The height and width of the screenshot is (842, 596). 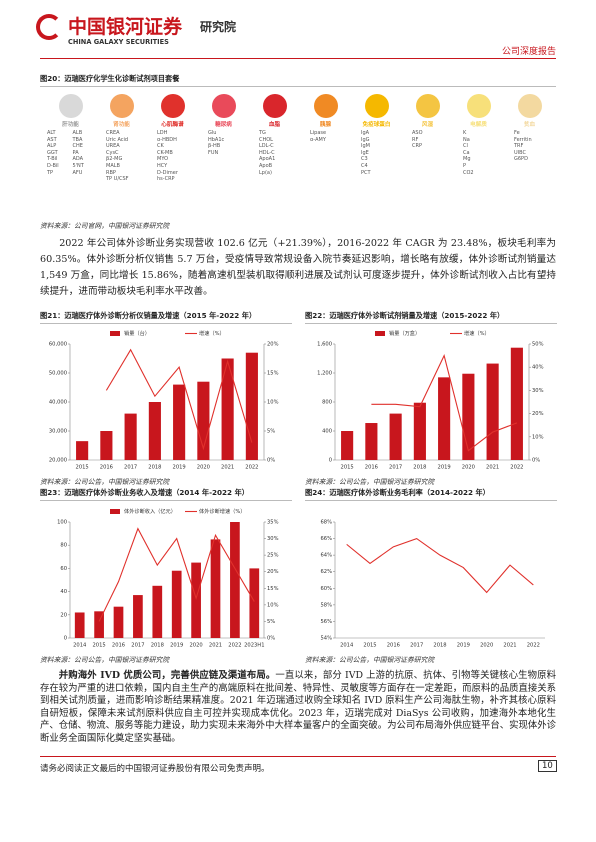 What do you see at coordinates (51, 133) in the screenshot?
I see `panel-item: ALT` at bounding box center [51, 133].